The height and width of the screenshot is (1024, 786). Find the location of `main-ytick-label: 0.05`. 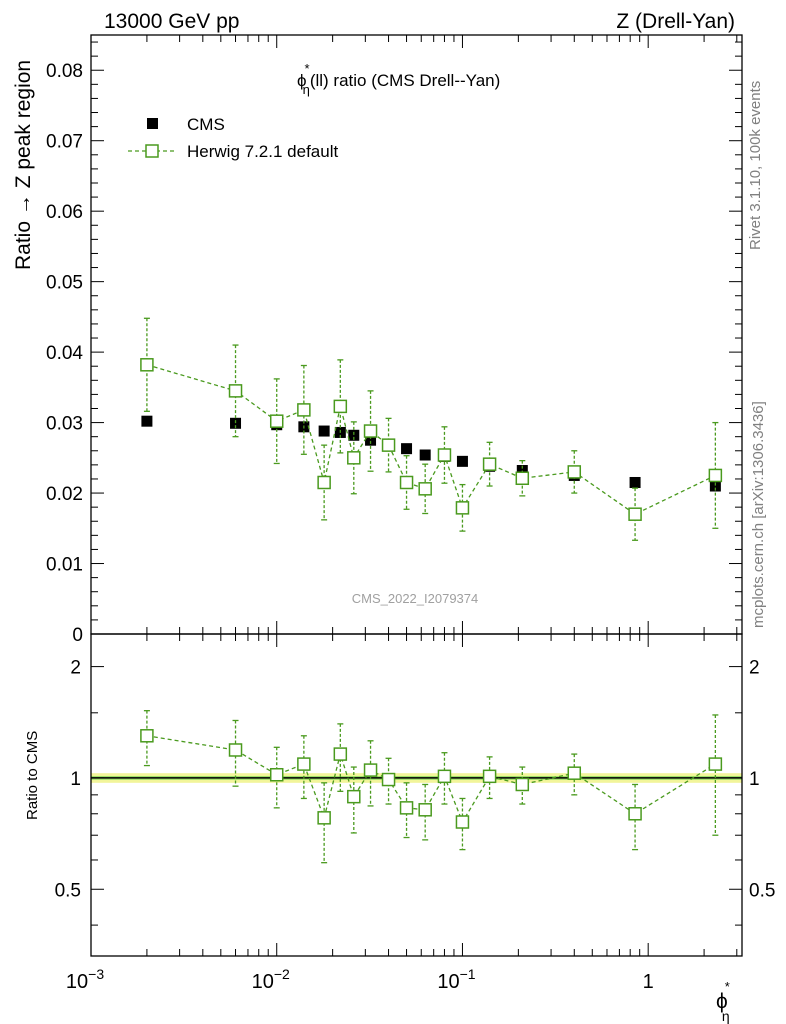

main-ytick-label: 0.05 is located at coordinates (64, 283).